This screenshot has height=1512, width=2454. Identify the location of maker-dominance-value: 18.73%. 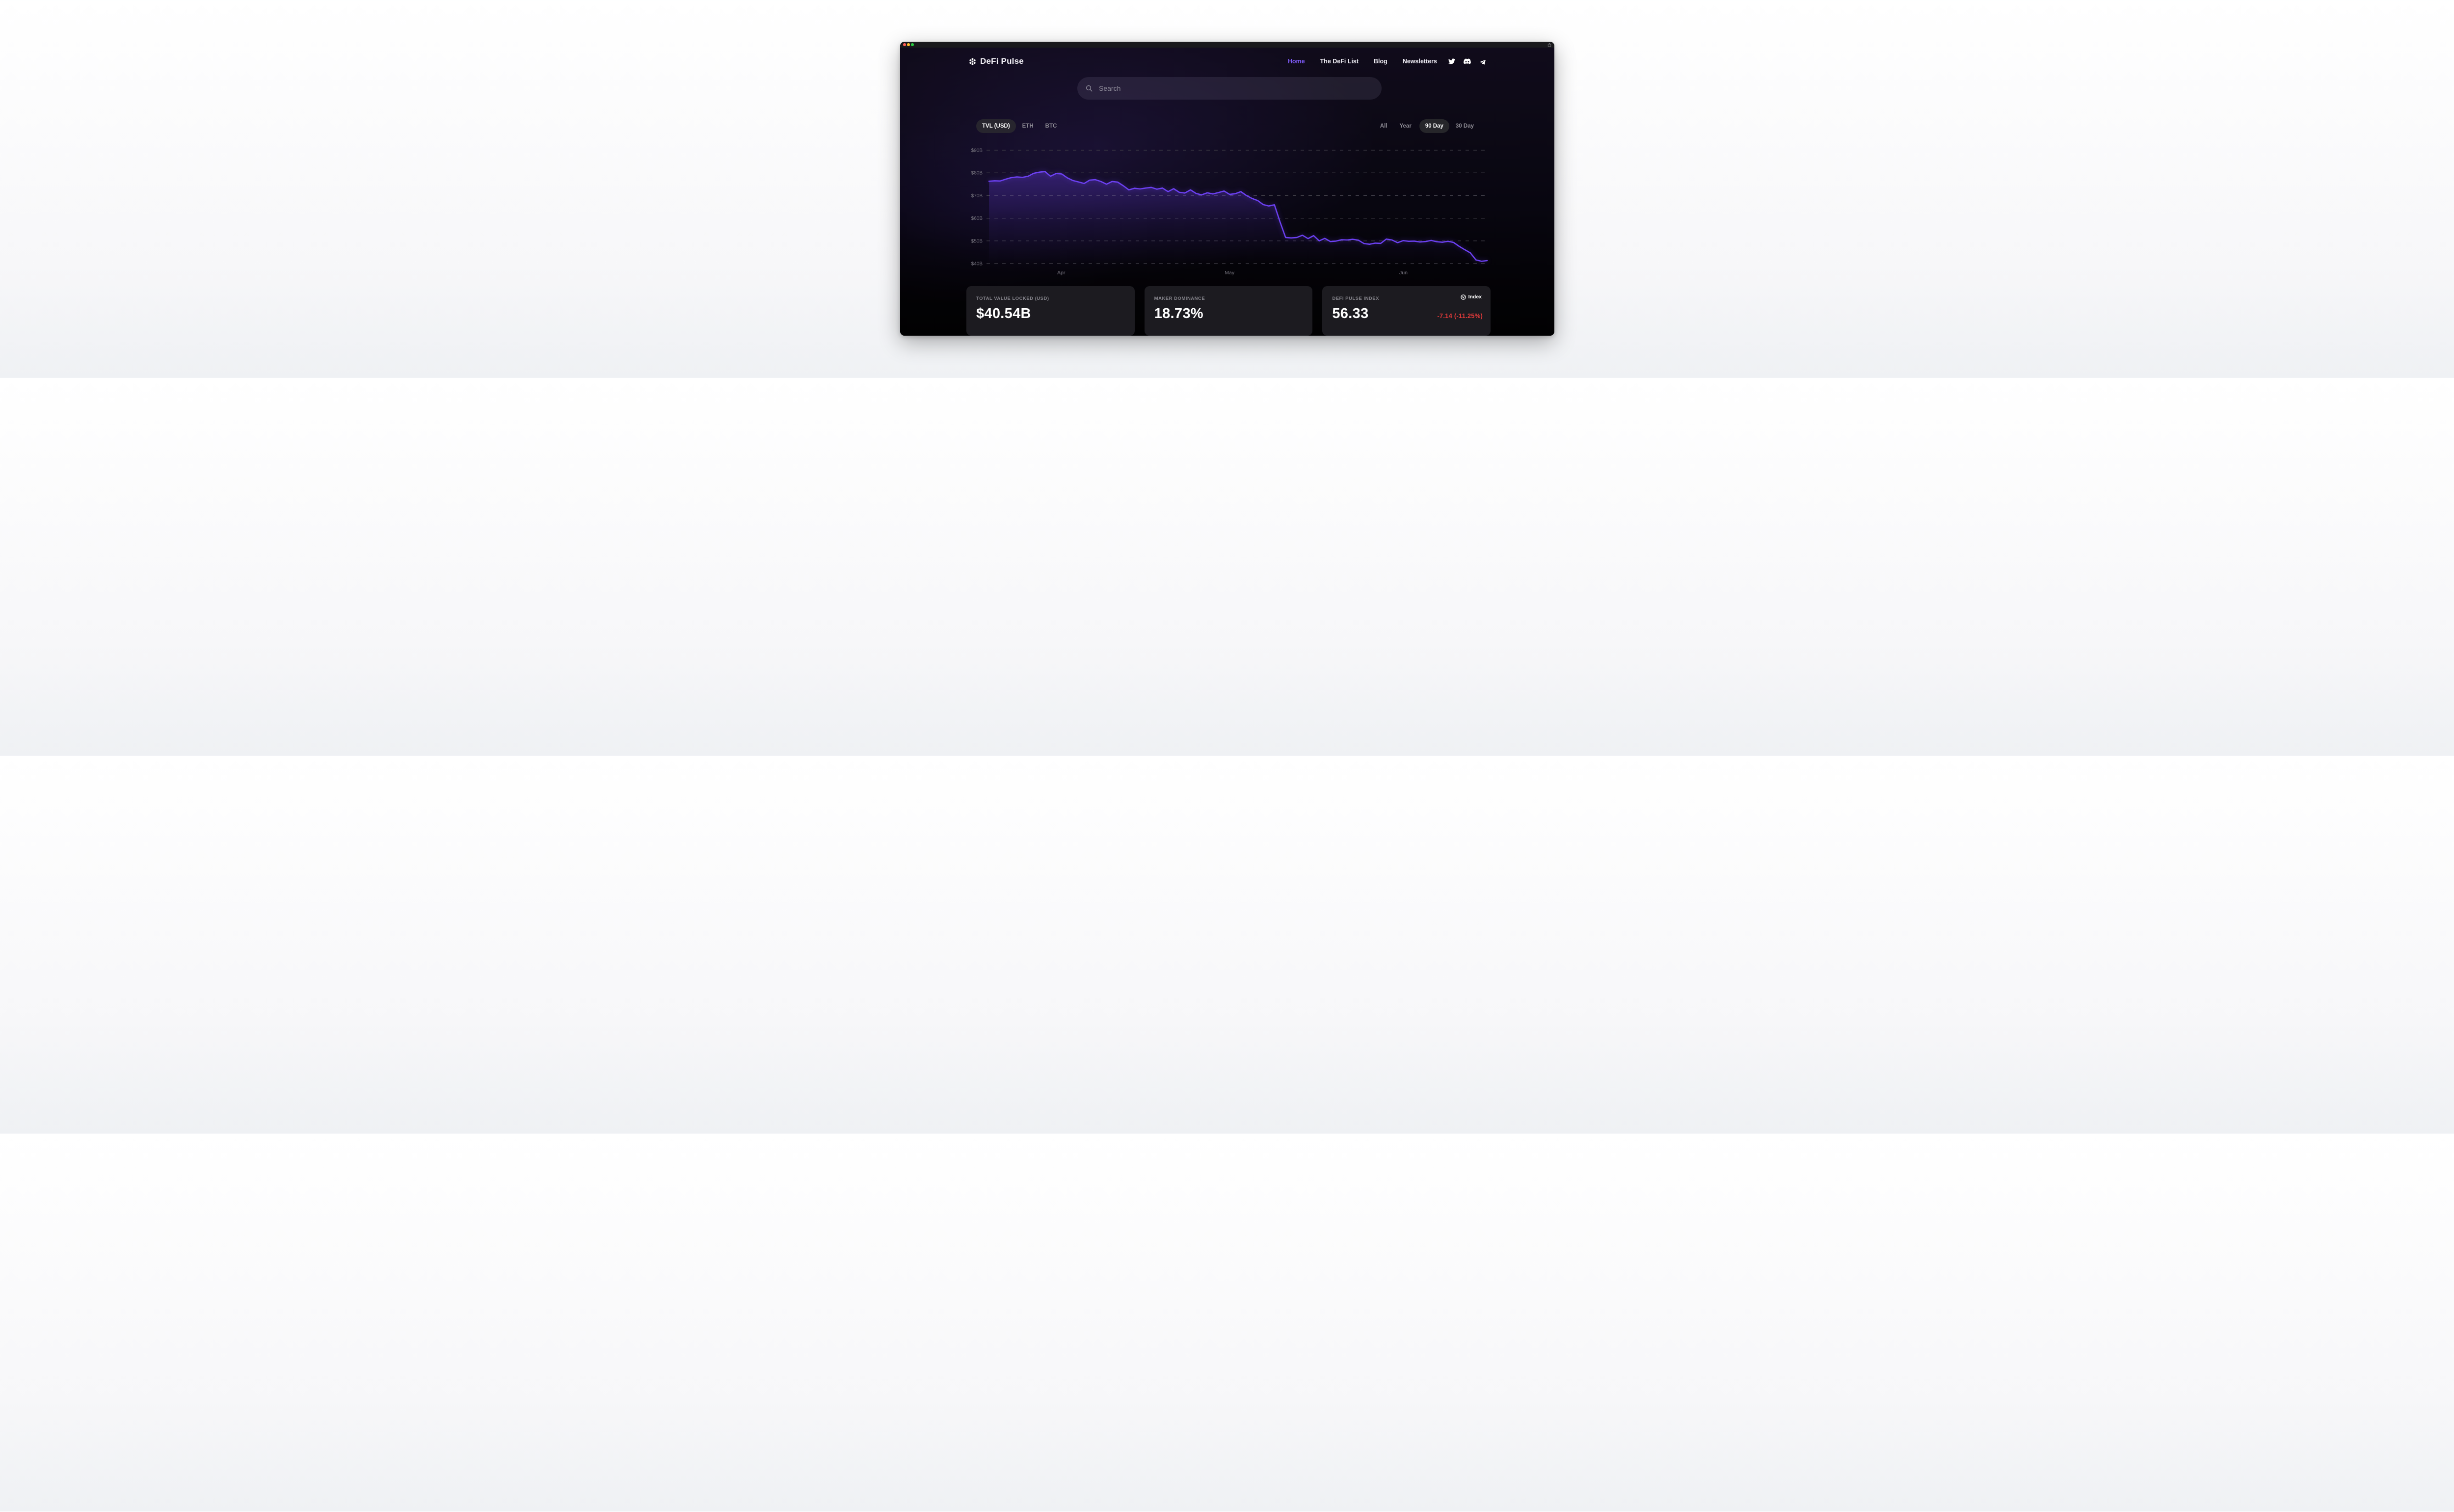
(1178, 313).